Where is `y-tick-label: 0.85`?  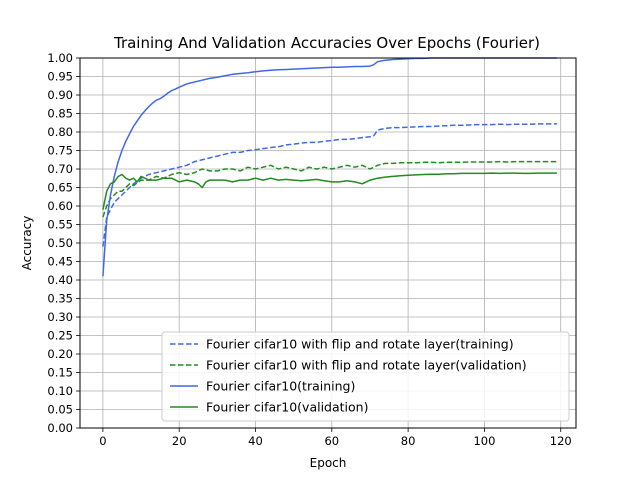 y-tick-label: 0.85 is located at coordinates (60, 114).